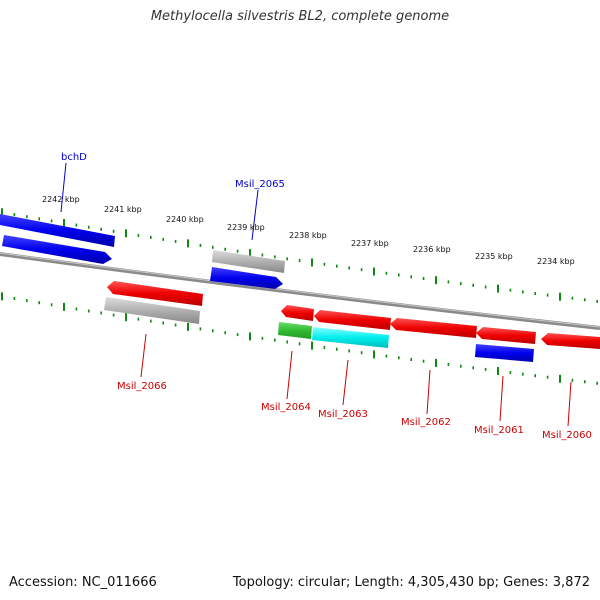 This screenshot has height=600, width=600. What do you see at coordinates (556, 261) in the screenshot?
I see `kbp-label-2234: 2234 kbp` at bounding box center [556, 261].